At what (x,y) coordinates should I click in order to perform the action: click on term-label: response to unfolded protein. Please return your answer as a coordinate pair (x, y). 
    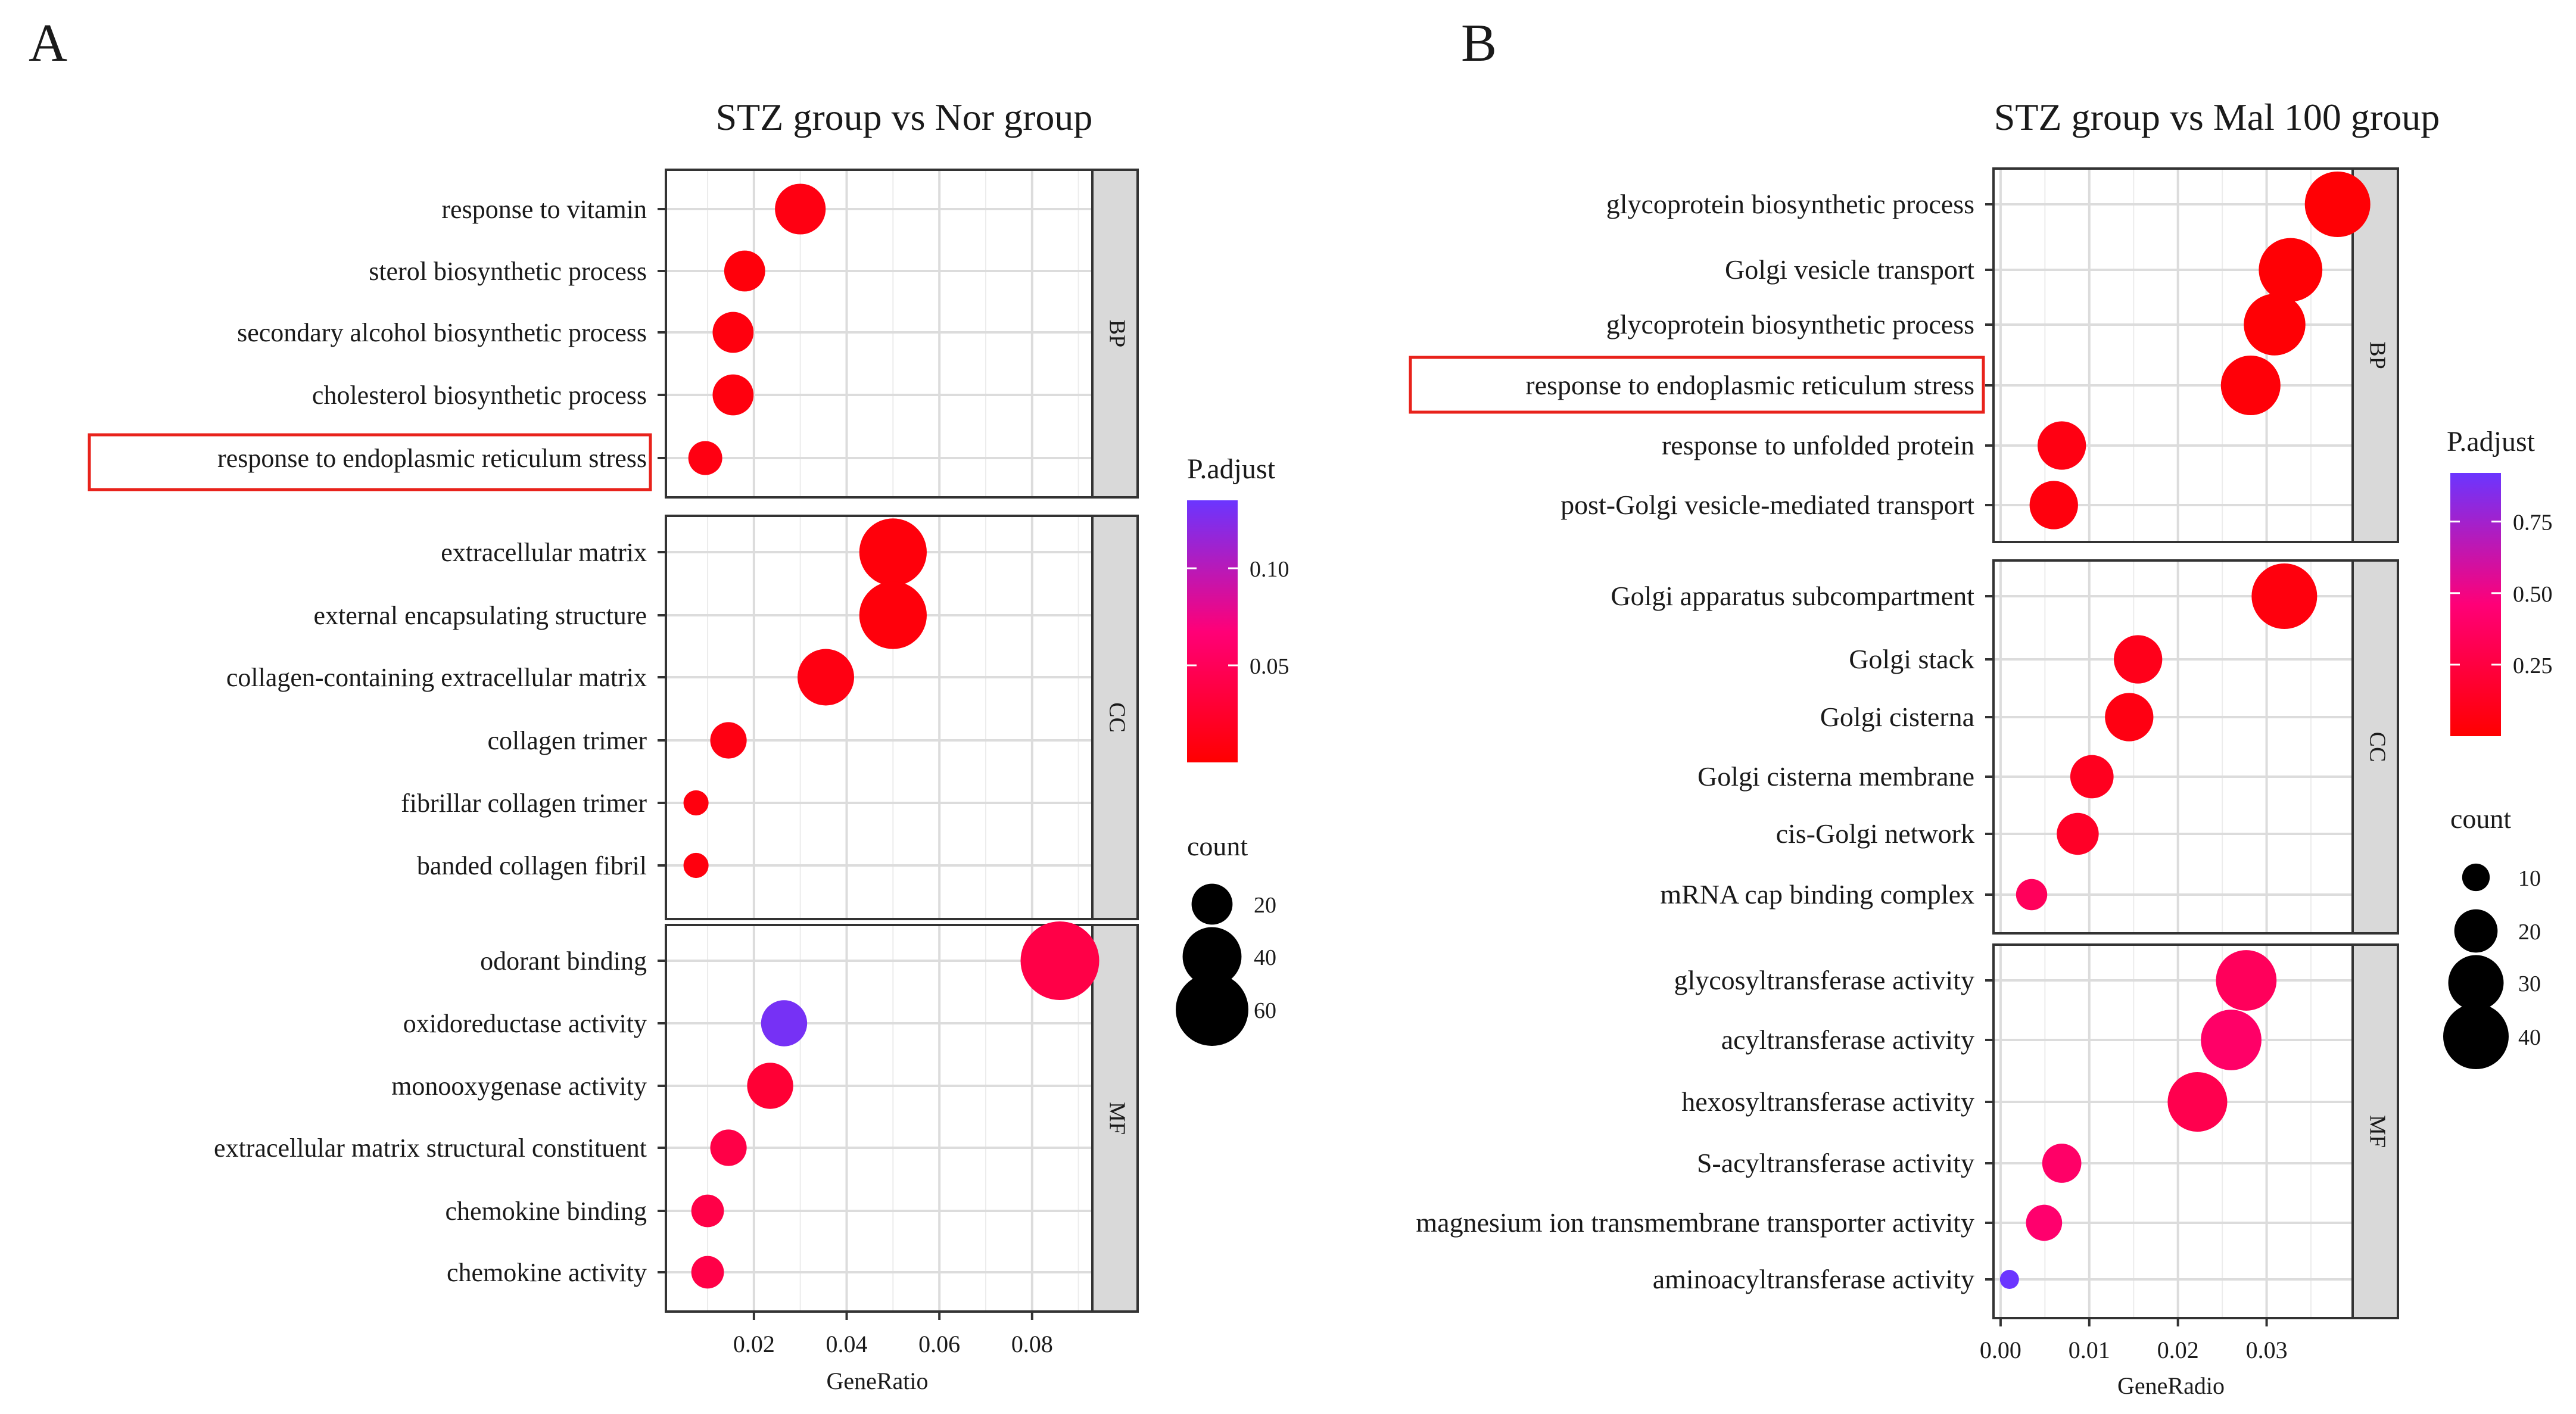
    Looking at the image, I should click on (1818, 445).